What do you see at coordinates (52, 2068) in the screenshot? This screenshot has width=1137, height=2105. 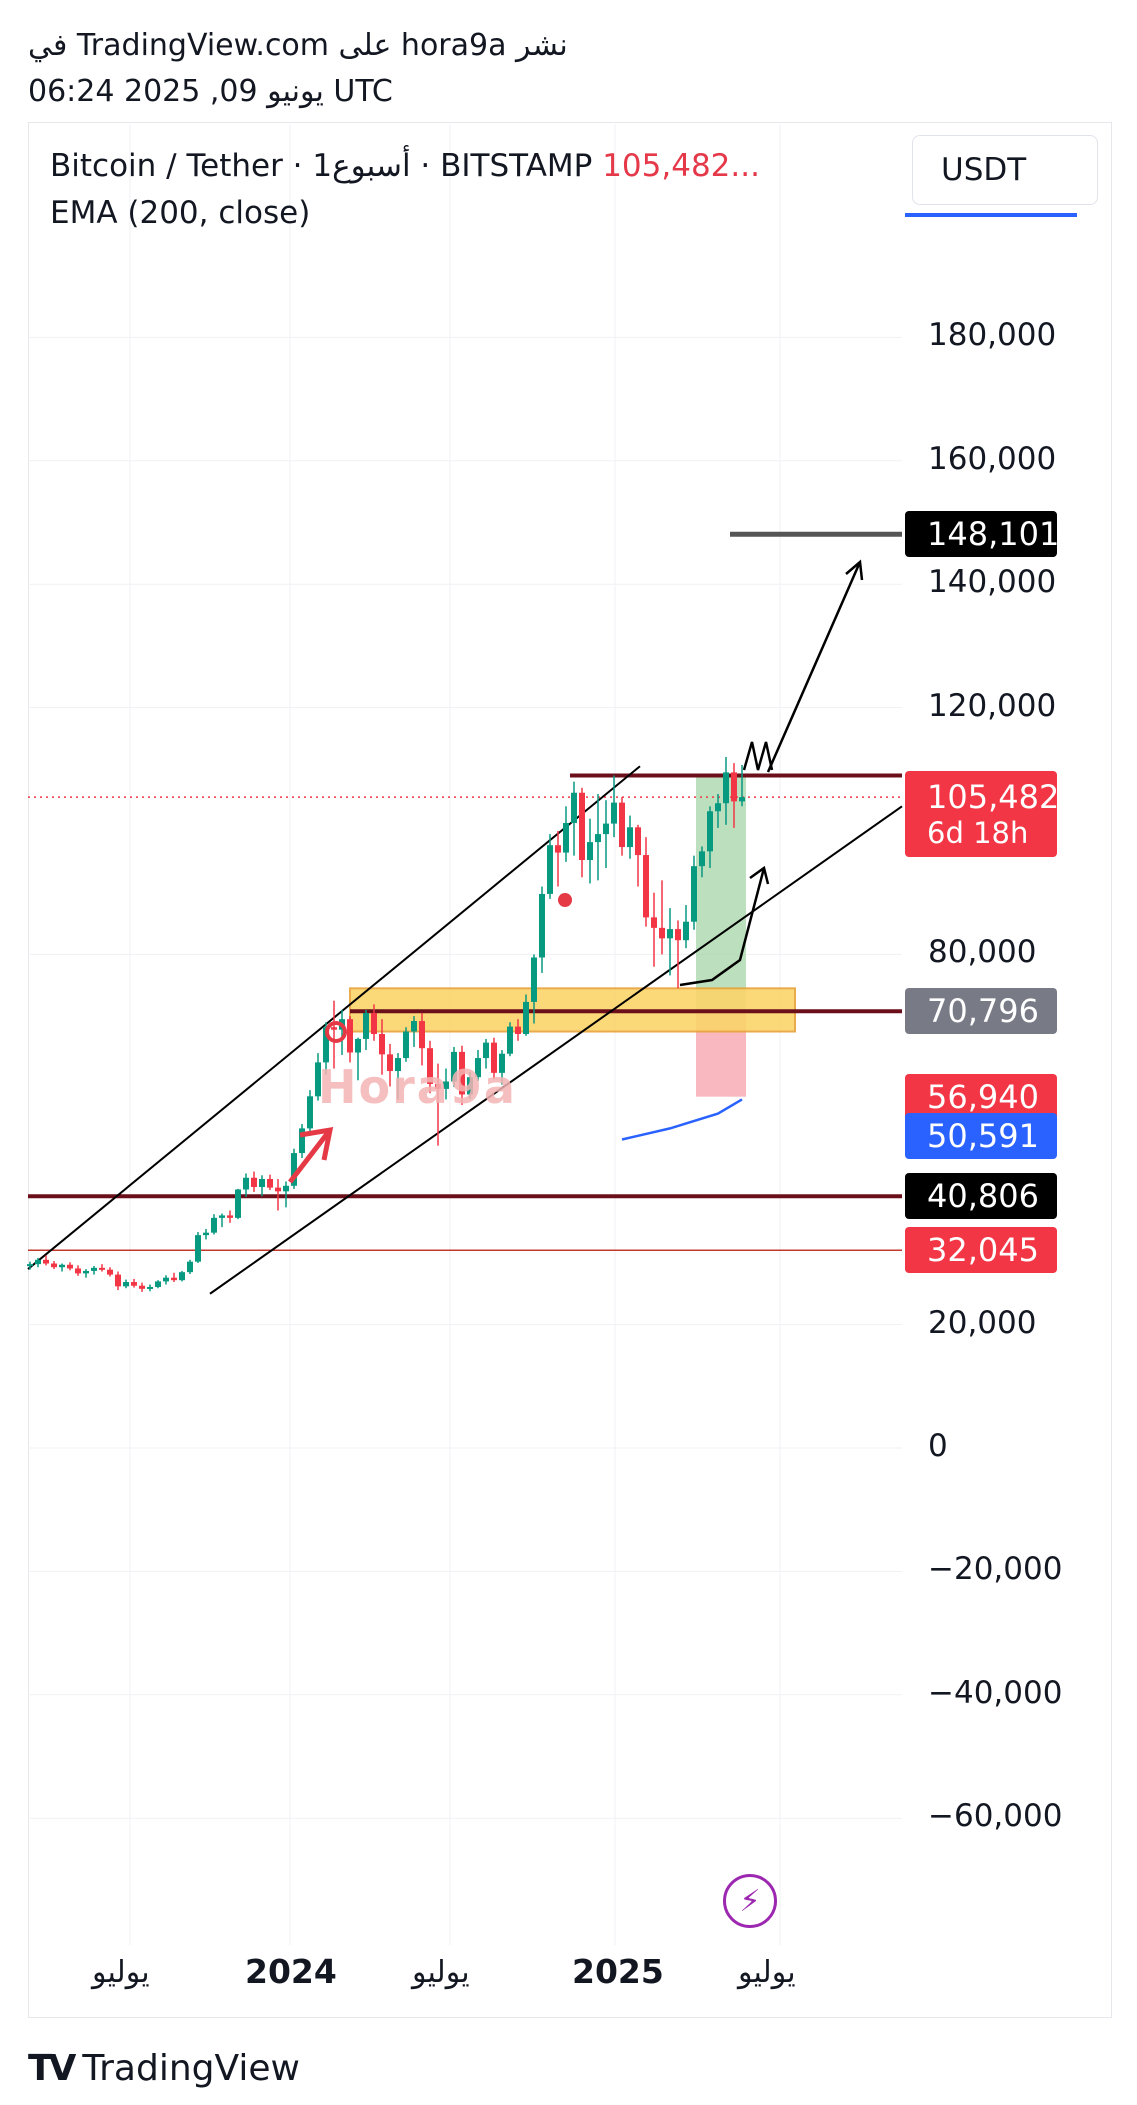 I see `tradingview-logo-icon: TV` at bounding box center [52, 2068].